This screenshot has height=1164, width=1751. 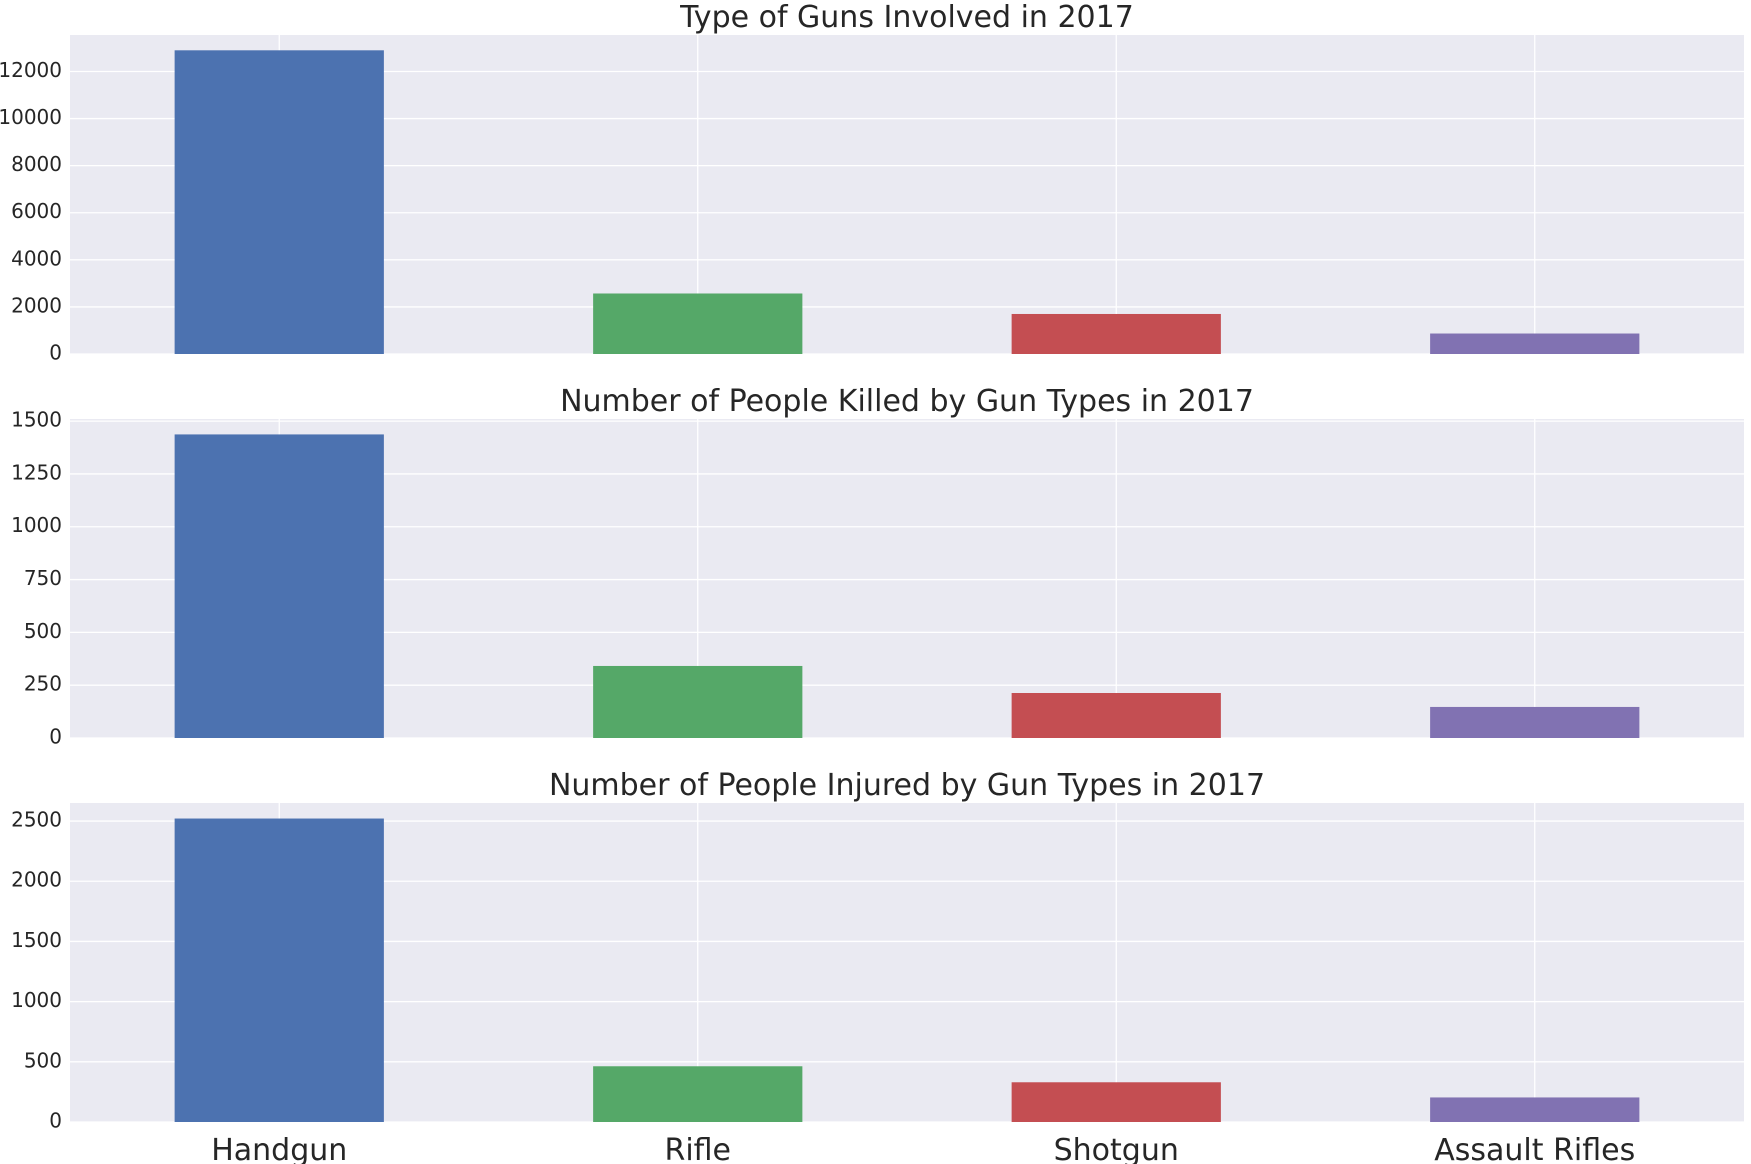 What do you see at coordinates (906, 17) in the screenshot?
I see `chart-title: Type of Guns Involved in 2017` at bounding box center [906, 17].